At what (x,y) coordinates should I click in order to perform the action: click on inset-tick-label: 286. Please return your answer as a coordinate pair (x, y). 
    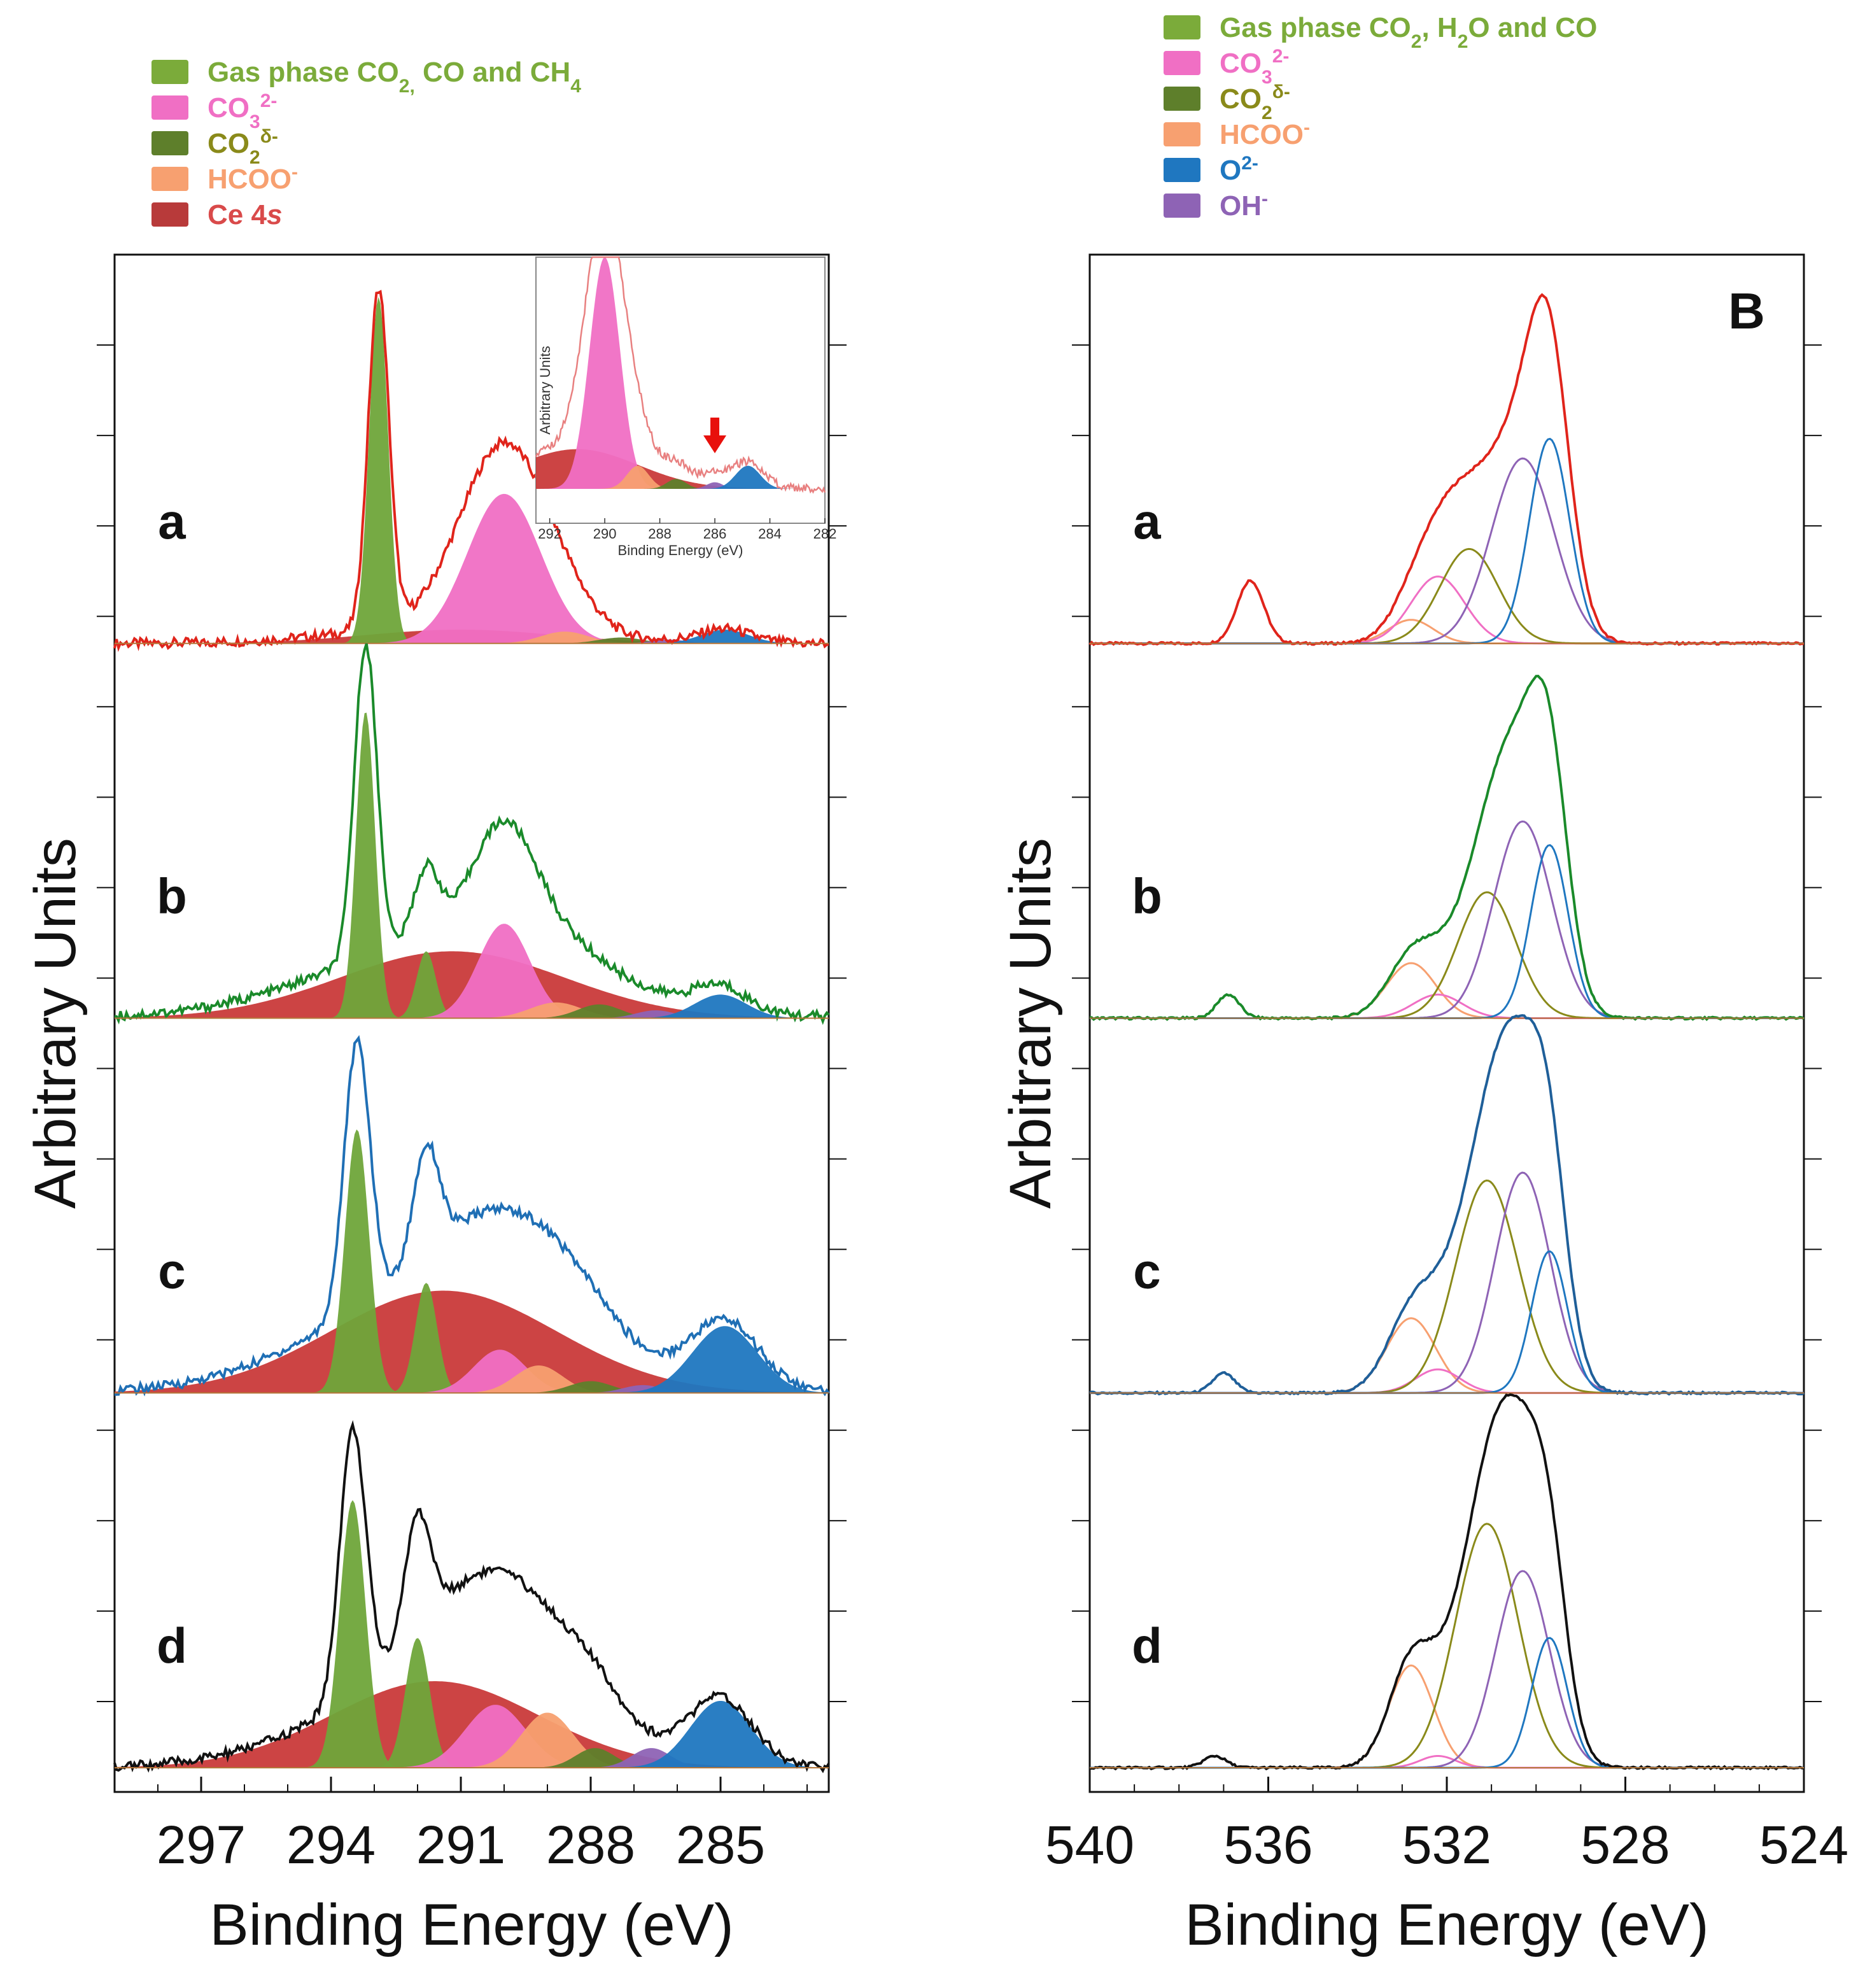
    Looking at the image, I should click on (715, 534).